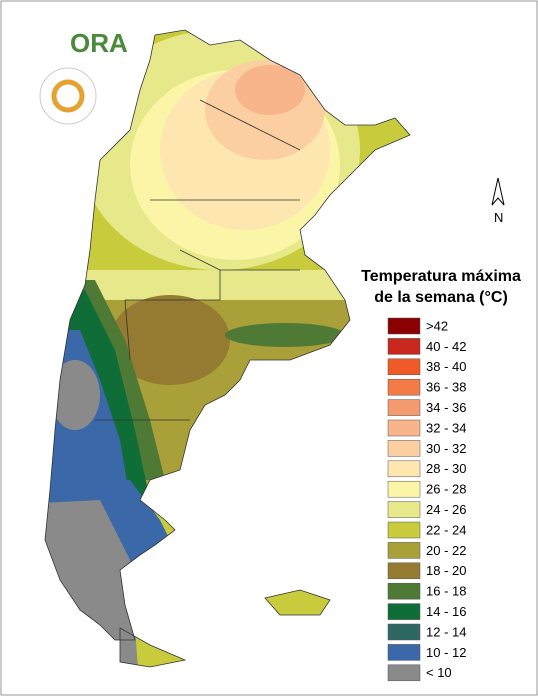 This screenshot has height=696, width=538. I want to click on legend-label: 16 - 18, so click(446, 591).